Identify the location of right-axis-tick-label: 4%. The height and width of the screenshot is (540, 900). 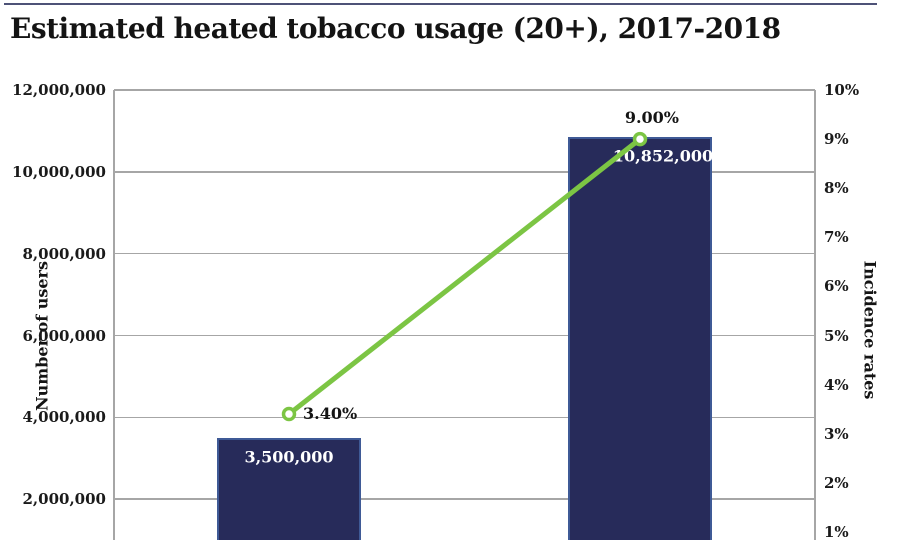
(836, 384).